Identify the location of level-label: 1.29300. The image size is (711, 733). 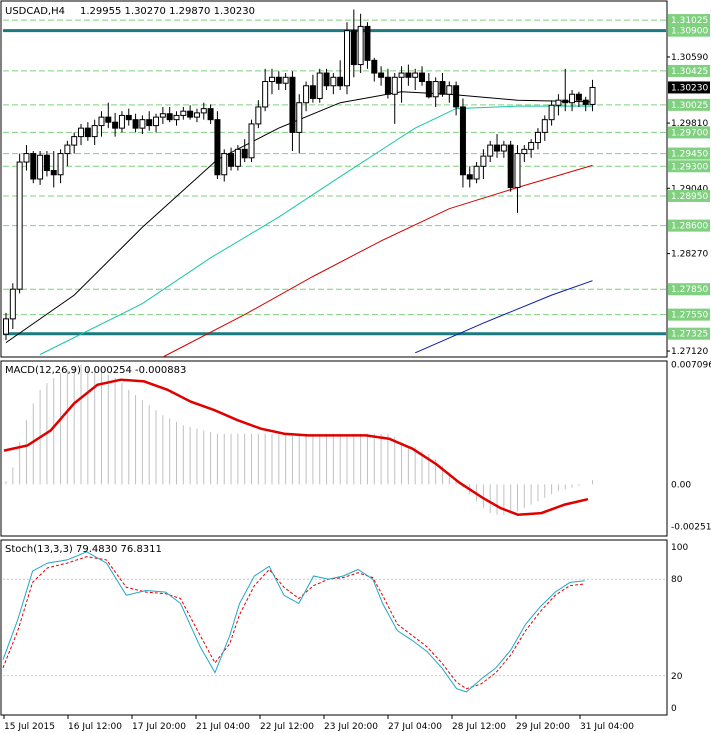
(689, 167).